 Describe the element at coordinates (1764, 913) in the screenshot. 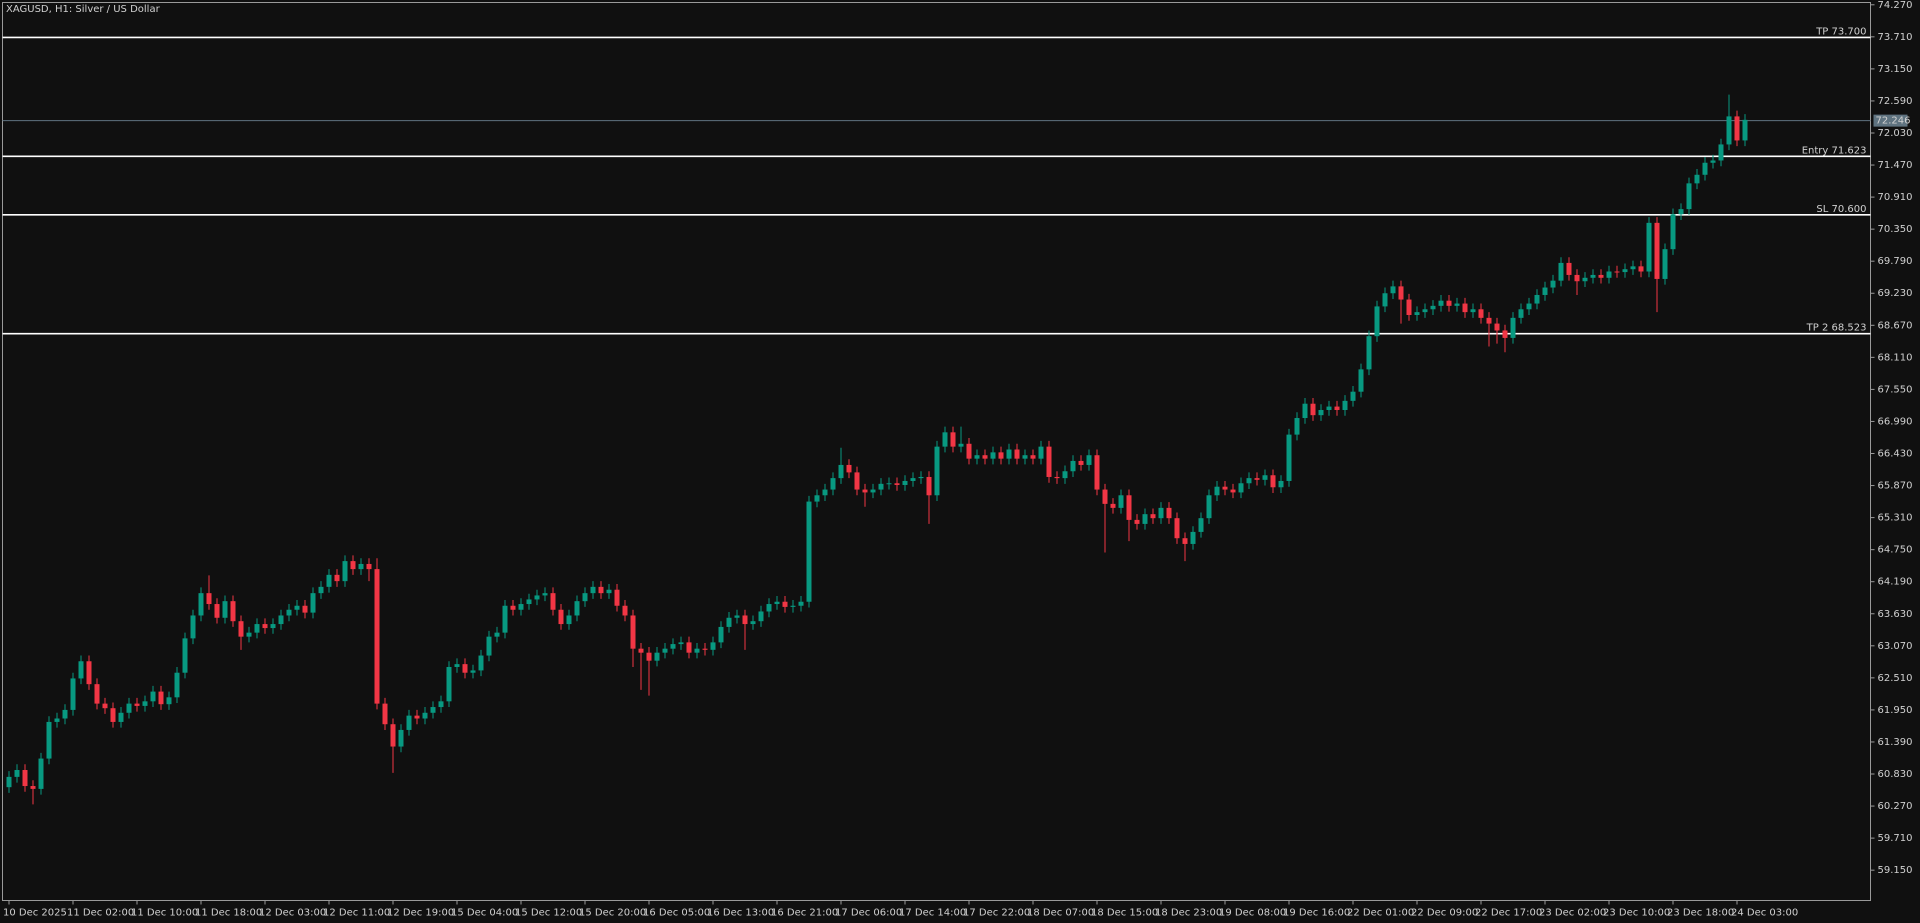

I see `x-tick-label: 24 Dec 03:00` at that location.